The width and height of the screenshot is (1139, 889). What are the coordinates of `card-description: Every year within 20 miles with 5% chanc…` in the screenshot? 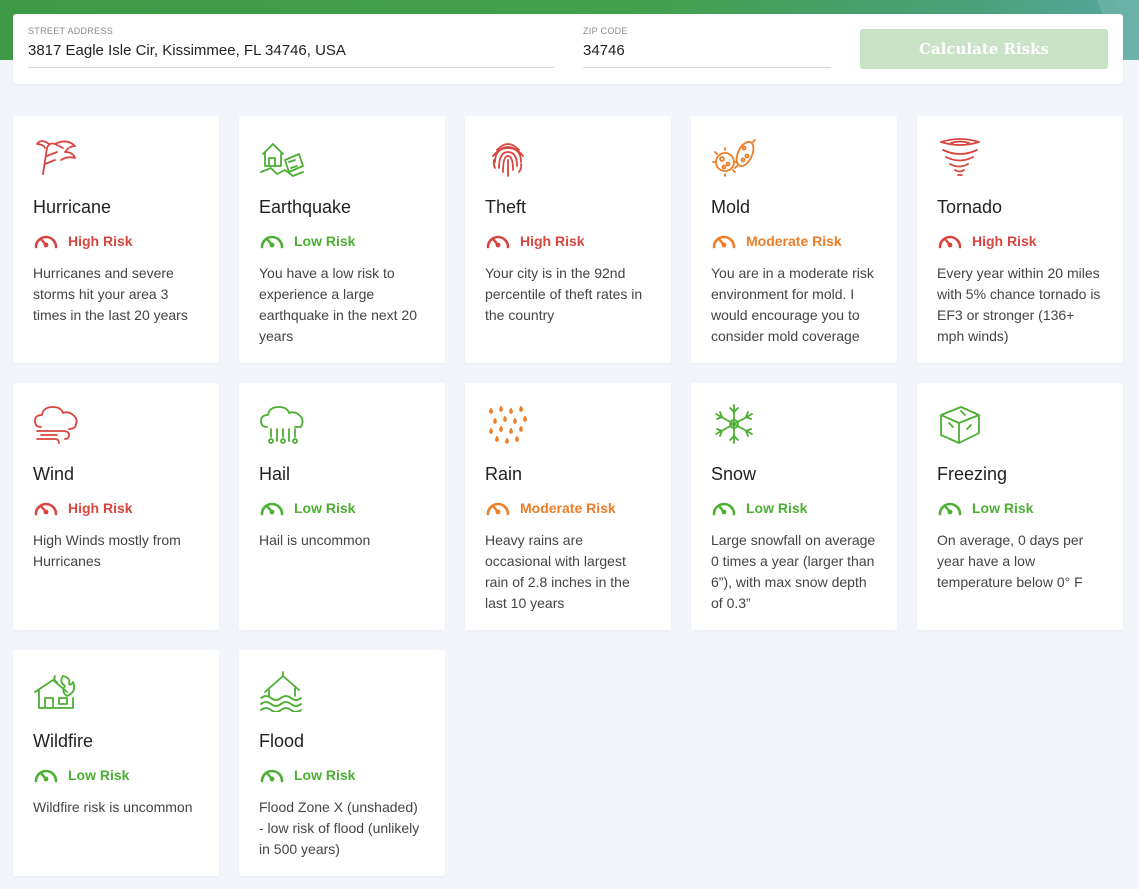 It's located at (1019, 304).